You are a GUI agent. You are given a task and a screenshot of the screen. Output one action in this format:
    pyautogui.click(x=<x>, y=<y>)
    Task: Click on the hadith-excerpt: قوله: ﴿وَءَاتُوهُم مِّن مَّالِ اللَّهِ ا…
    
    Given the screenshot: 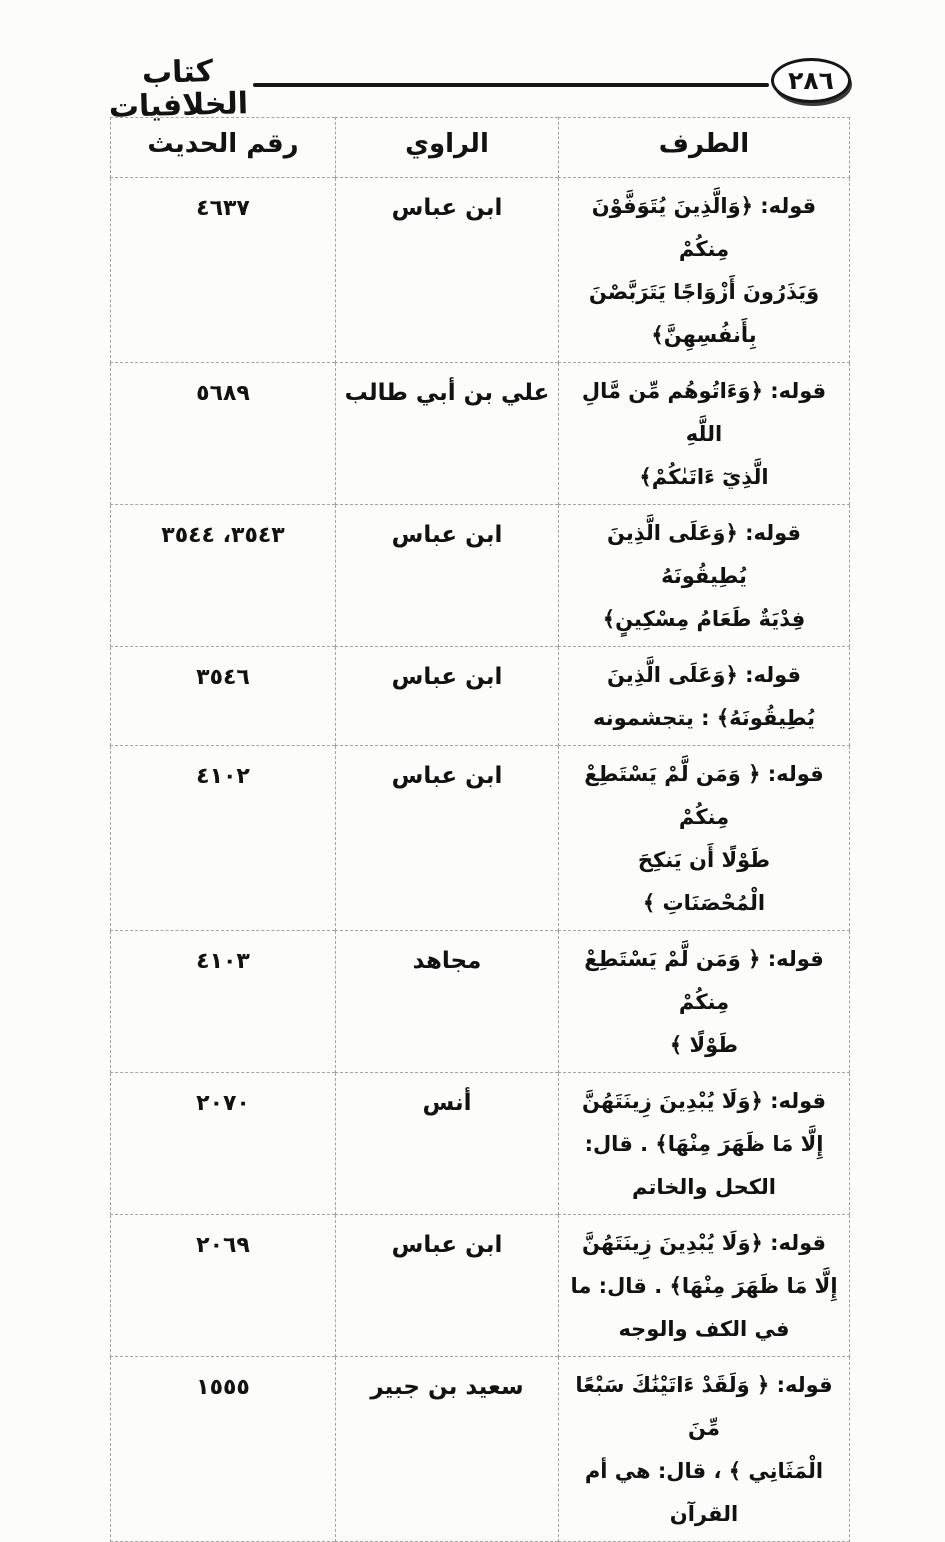 What is the action you would take?
    pyautogui.click(x=704, y=433)
    